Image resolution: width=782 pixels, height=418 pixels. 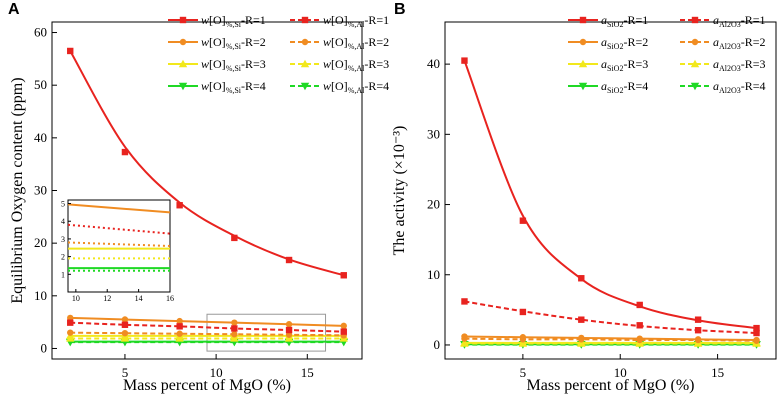 What do you see at coordinates (63, 274) in the screenshot?
I see `inset-y-tick-label: 1` at bounding box center [63, 274].